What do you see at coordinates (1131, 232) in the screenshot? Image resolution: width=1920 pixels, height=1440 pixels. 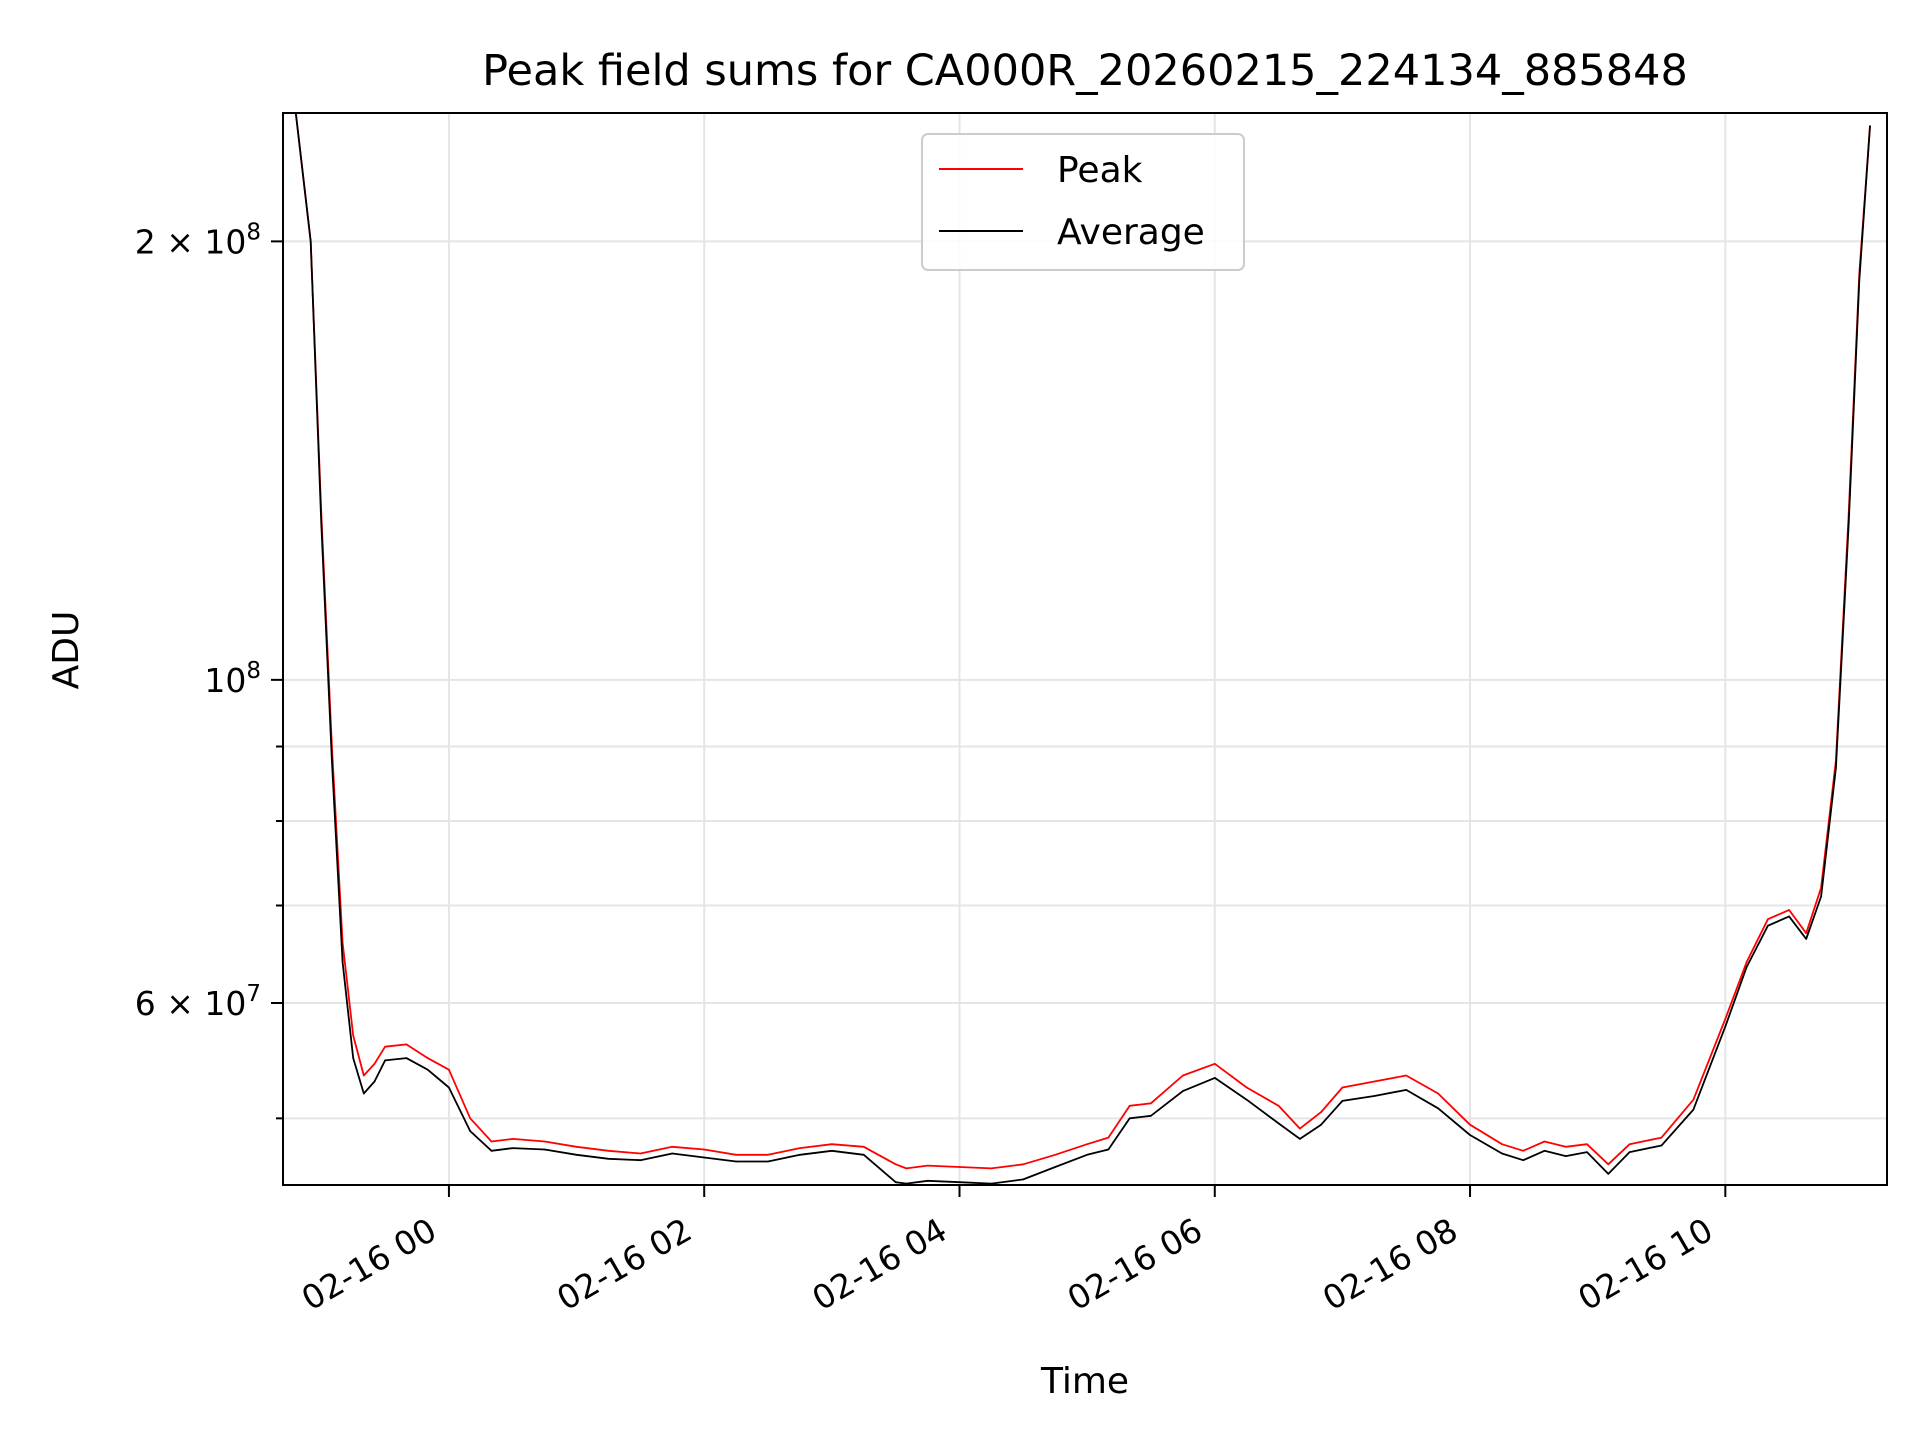 I see `legend-label-average: Average` at bounding box center [1131, 232].